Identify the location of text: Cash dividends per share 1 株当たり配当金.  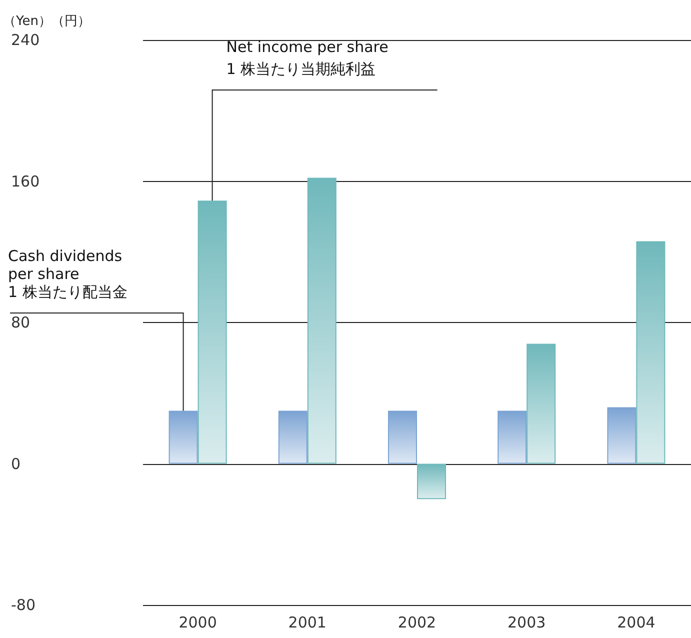
(68, 274).